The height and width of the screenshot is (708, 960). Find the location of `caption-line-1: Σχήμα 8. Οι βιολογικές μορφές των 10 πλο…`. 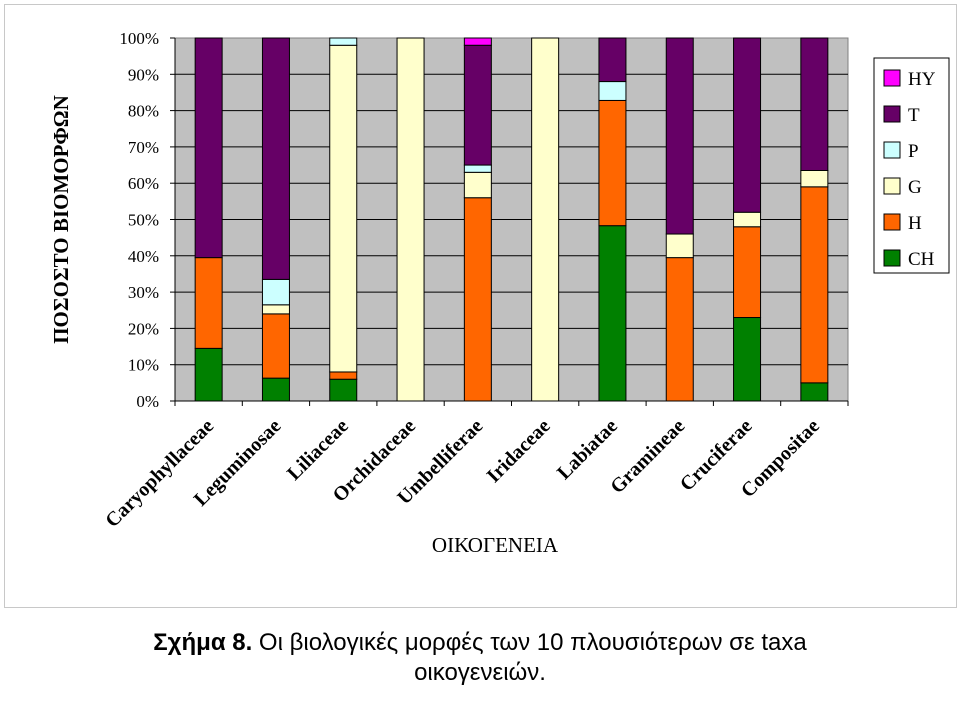

caption-line-1: Σχήμα 8. Οι βιολογικές μορφές των 10 πλο… is located at coordinates (480, 643).